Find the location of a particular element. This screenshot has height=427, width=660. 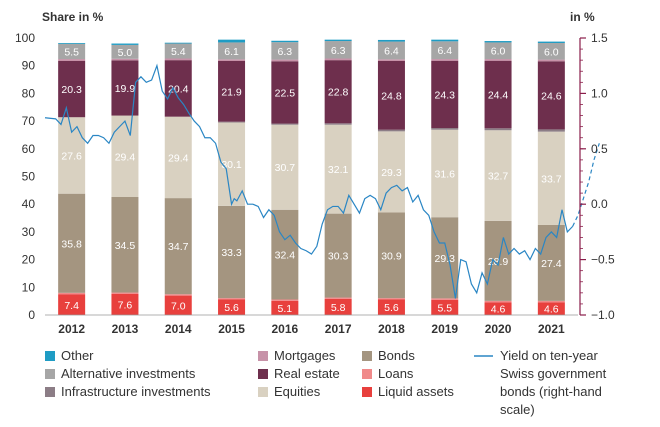

value-label: 32.1 is located at coordinates (338, 170).